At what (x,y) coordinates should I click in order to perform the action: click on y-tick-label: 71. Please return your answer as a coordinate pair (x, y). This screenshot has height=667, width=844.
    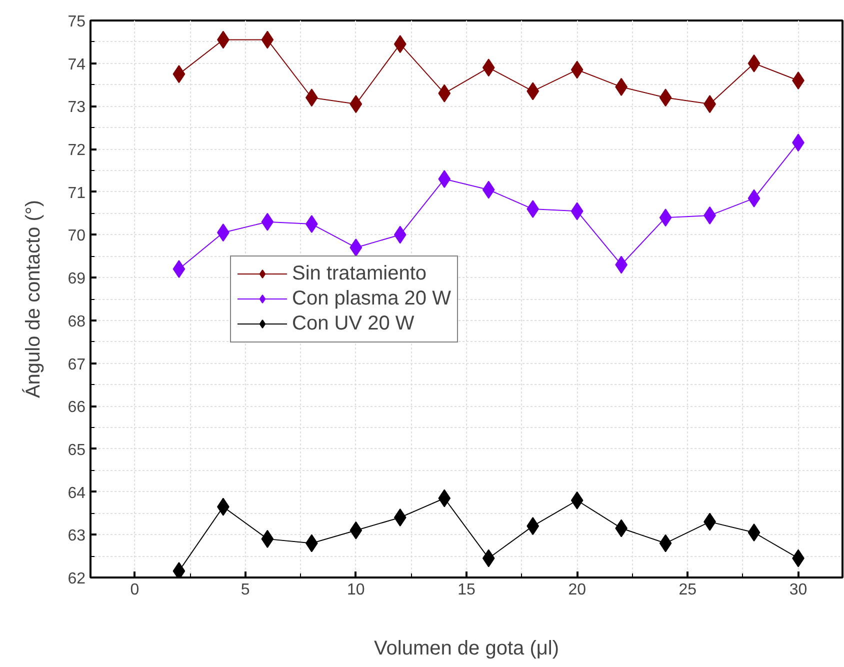
    Looking at the image, I should click on (77, 193).